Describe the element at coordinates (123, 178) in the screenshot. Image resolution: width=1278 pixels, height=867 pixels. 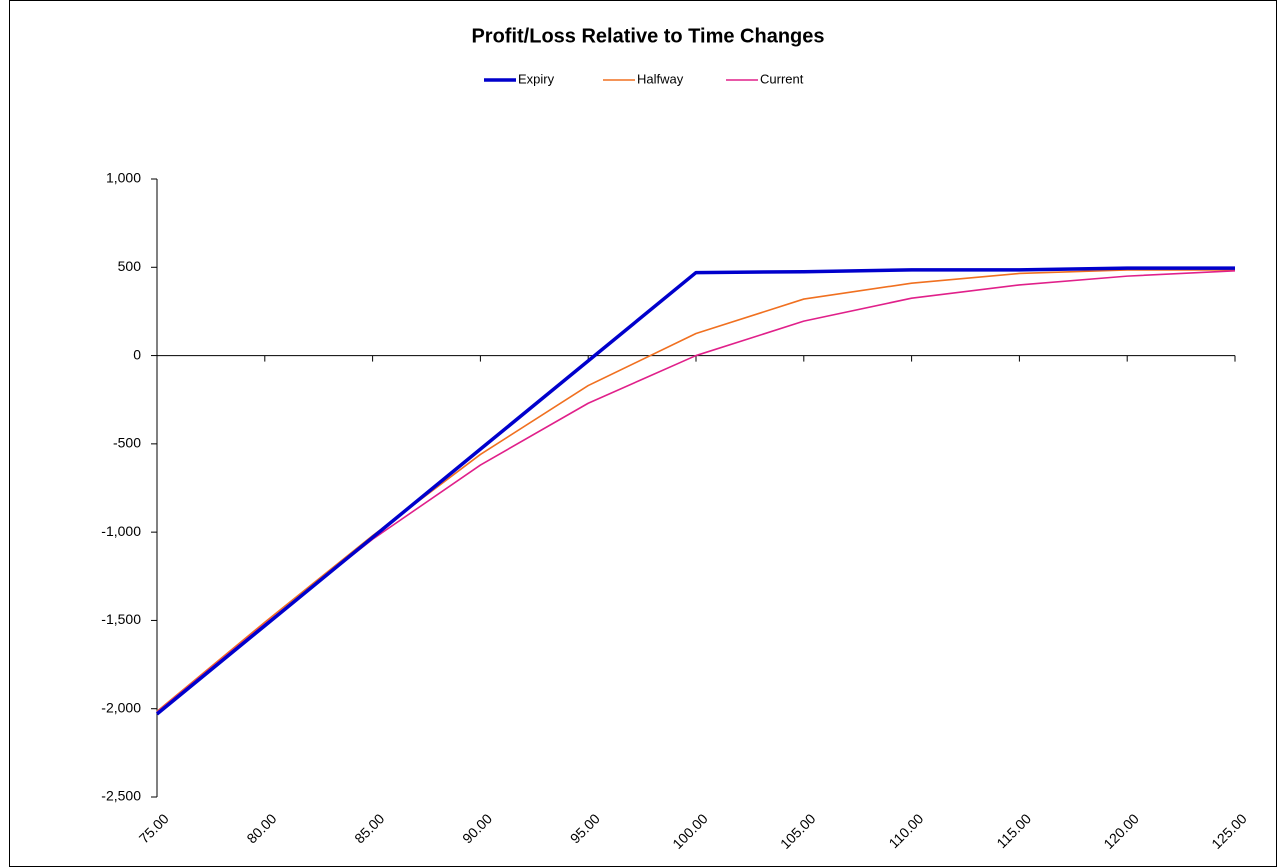
I see `y-tick-label: 1,000` at that location.